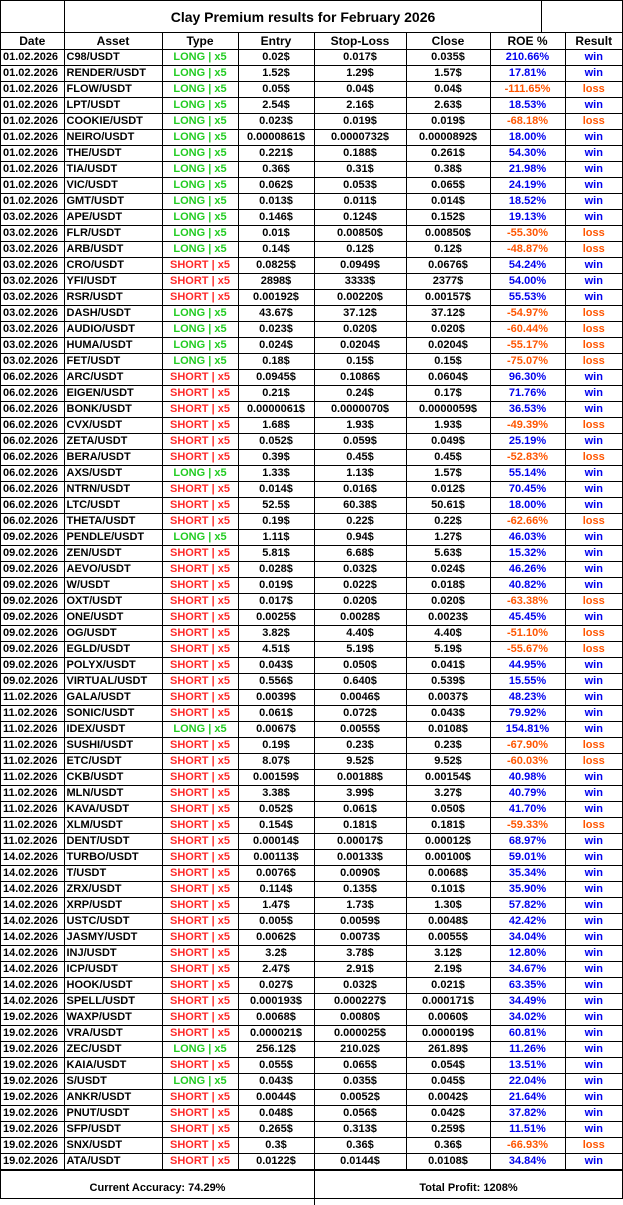 The image size is (623, 1205). Describe the element at coordinates (448, 441) in the screenshot. I see `cell-close: 0.049$` at that location.